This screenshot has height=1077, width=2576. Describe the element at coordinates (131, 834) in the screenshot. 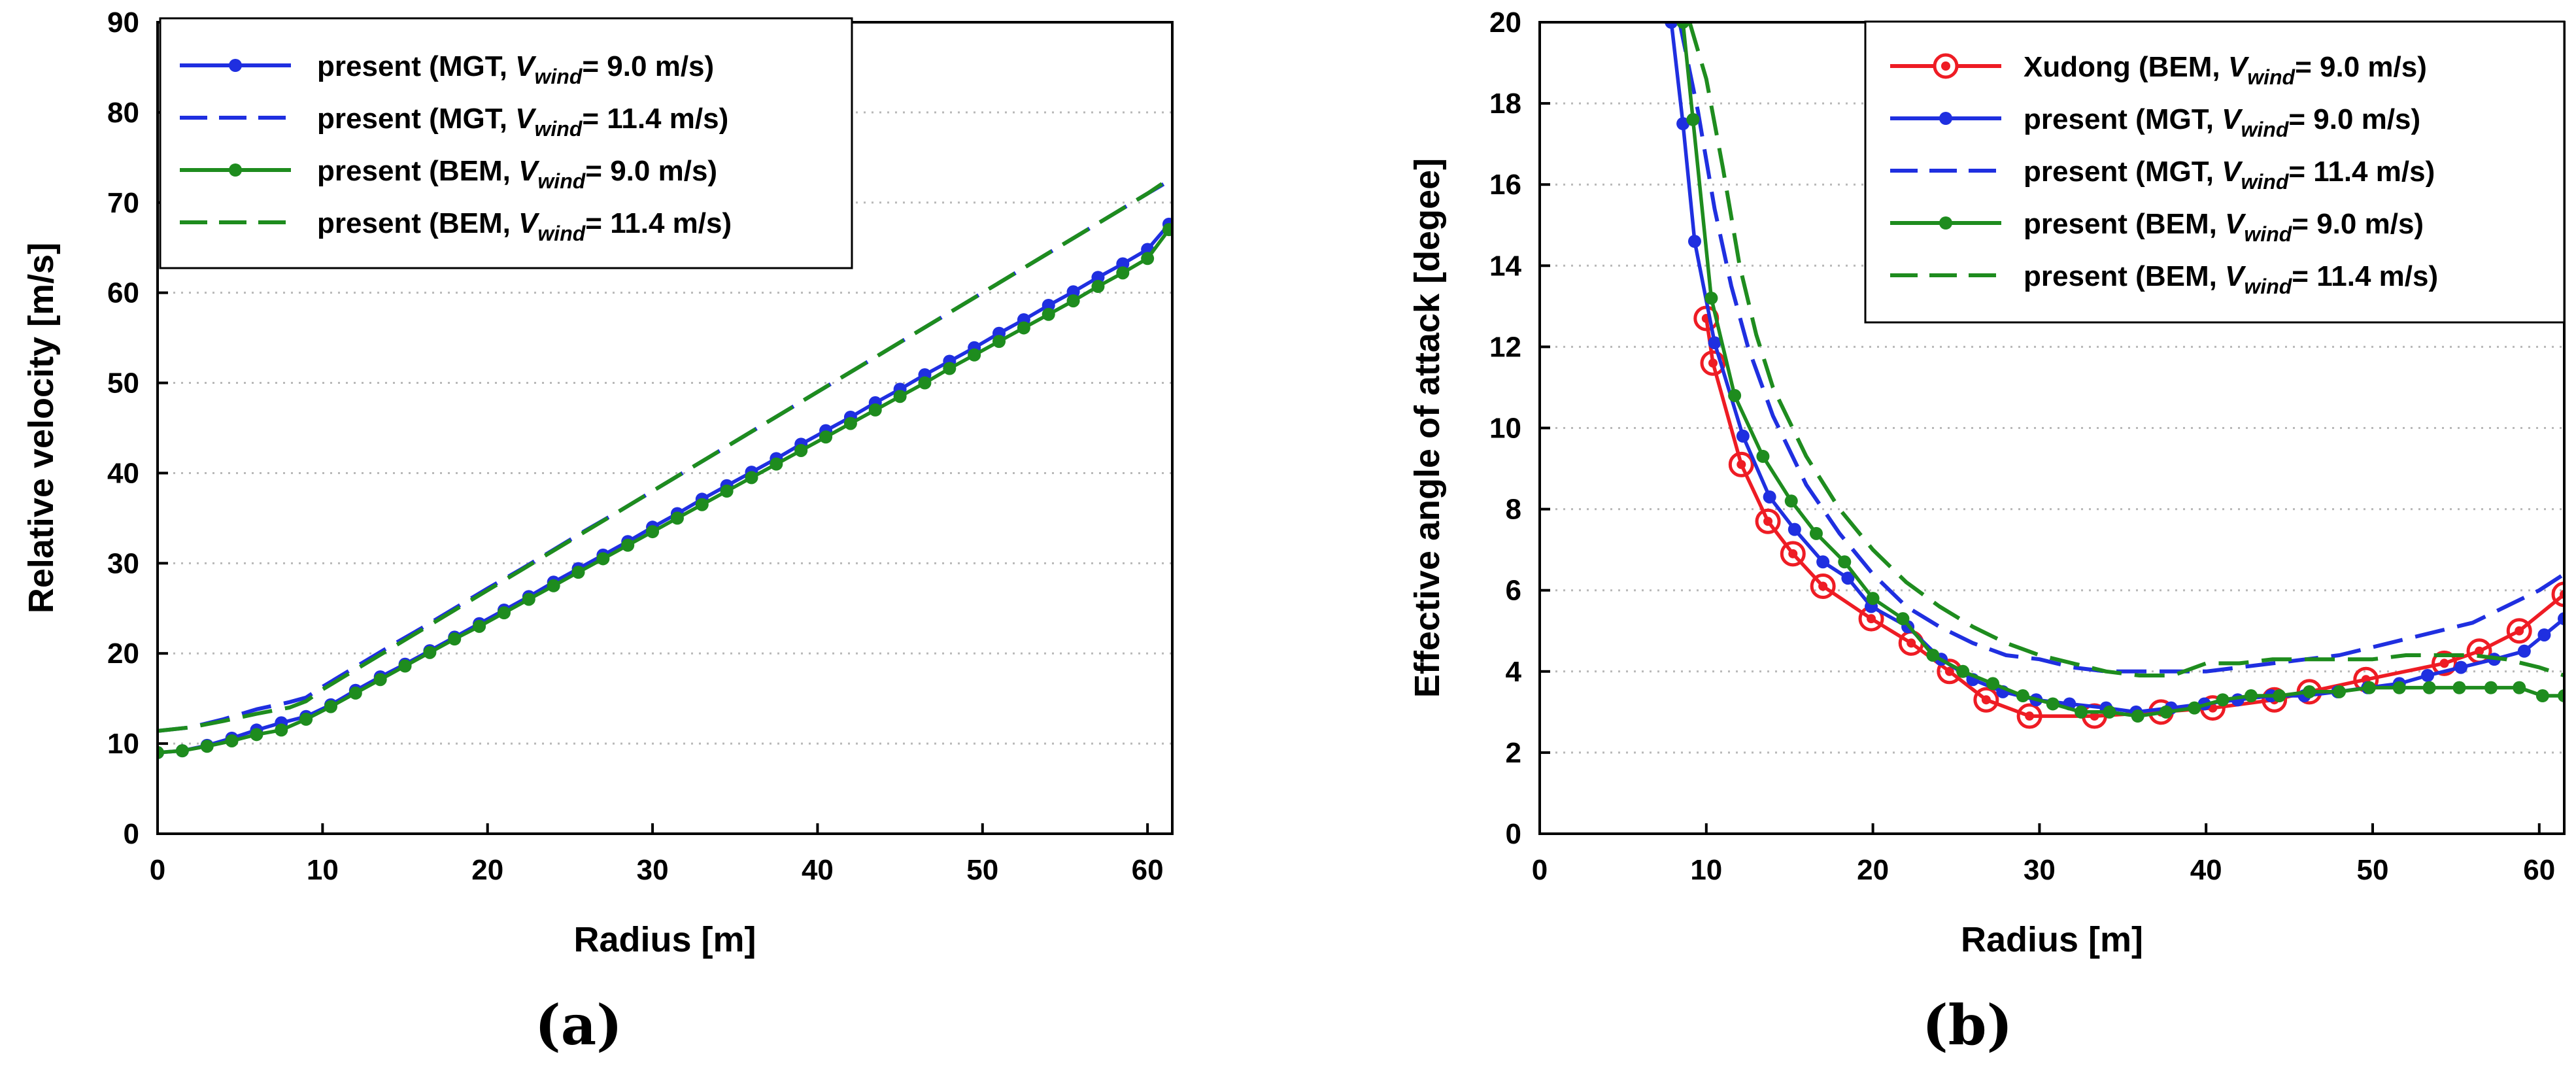

I see `y-tick-label: 0` at that location.